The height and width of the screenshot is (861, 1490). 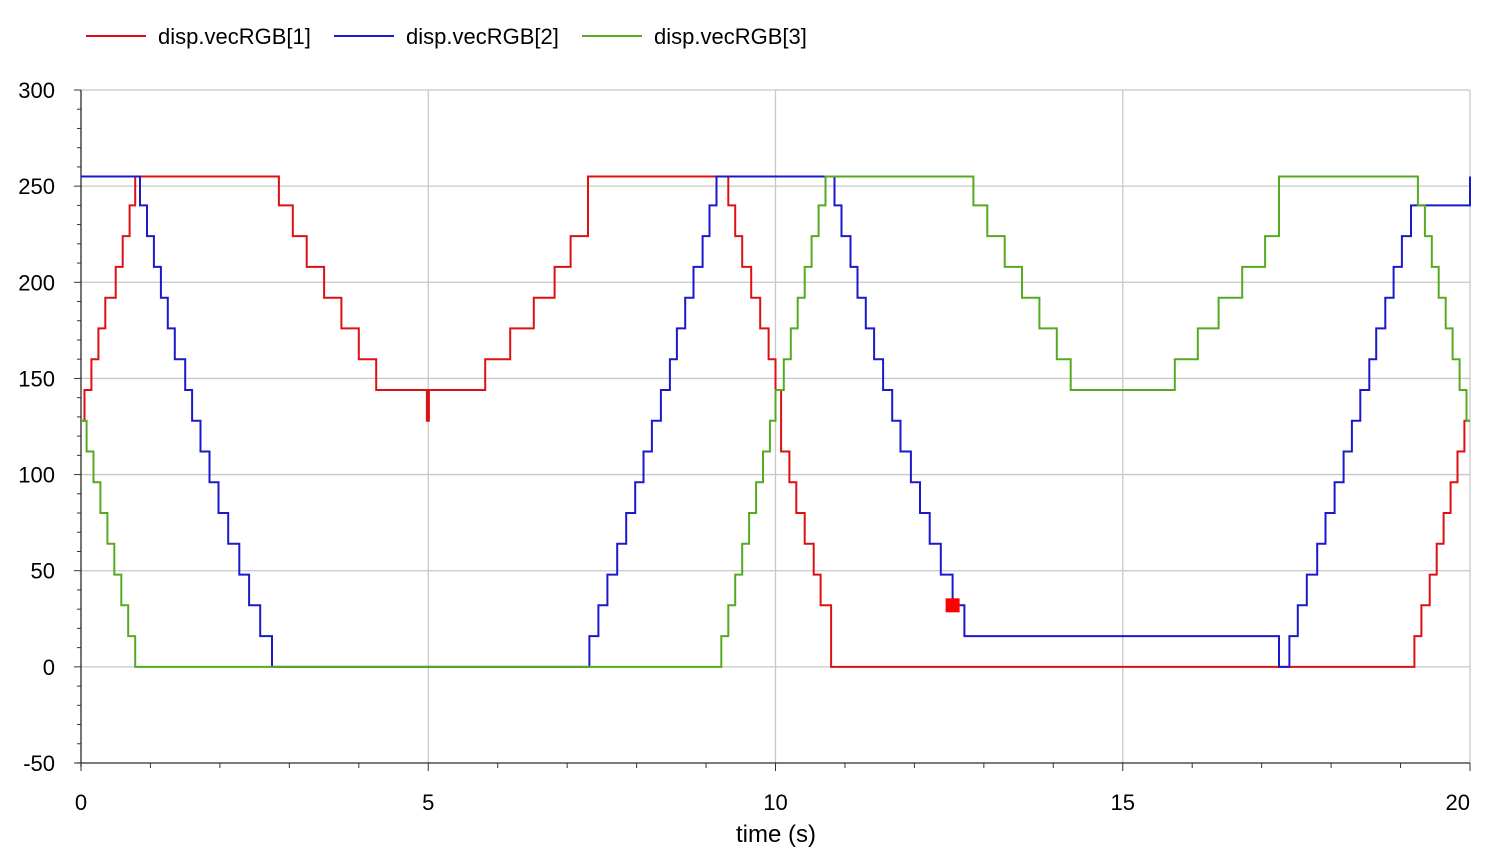 What do you see at coordinates (952, 605) in the screenshot?
I see `cursor-marker` at bounding box center [952, 605].